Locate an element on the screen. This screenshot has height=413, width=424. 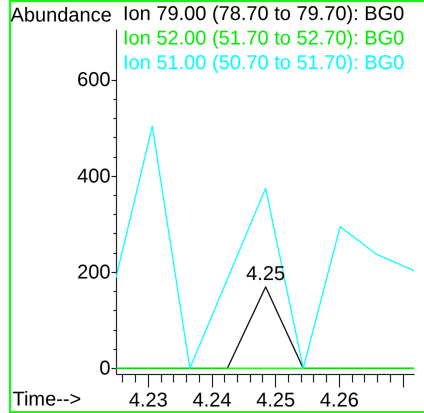
y-tick-label: 0 is located at coordinates (104, 369).